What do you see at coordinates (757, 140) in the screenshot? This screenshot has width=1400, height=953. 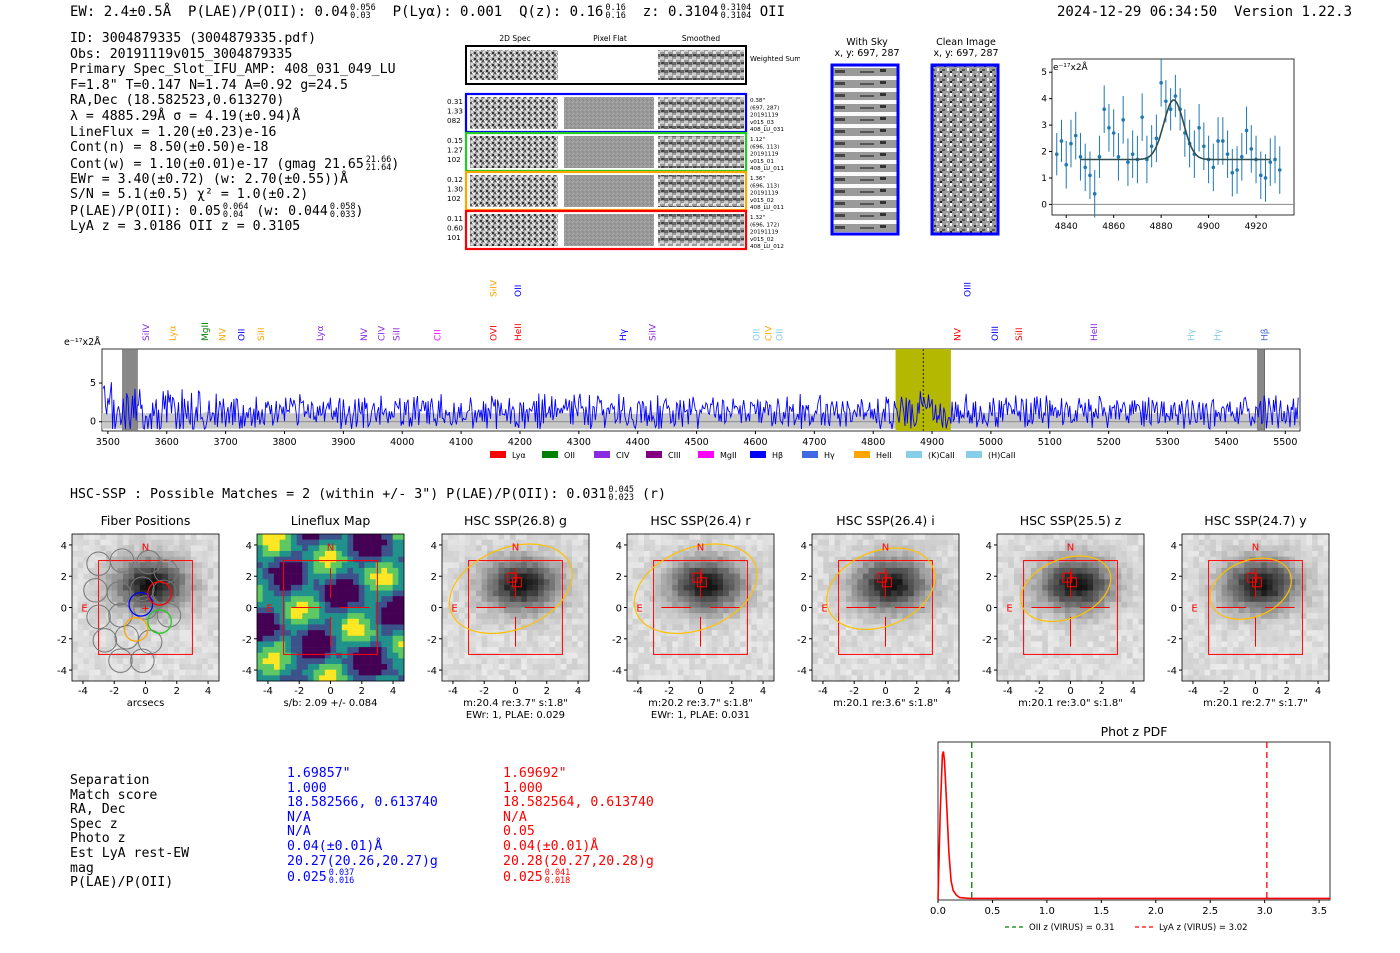 I see `spec2d-row-right-label: 1.12"` at bounding box center [757, 140].